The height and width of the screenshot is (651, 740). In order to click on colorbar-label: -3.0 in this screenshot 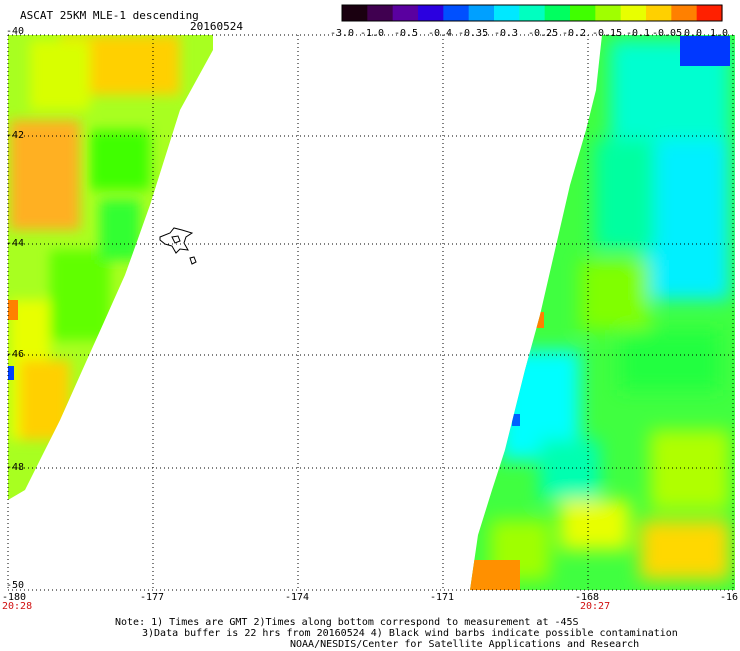, I will do `click(342, 33)`.